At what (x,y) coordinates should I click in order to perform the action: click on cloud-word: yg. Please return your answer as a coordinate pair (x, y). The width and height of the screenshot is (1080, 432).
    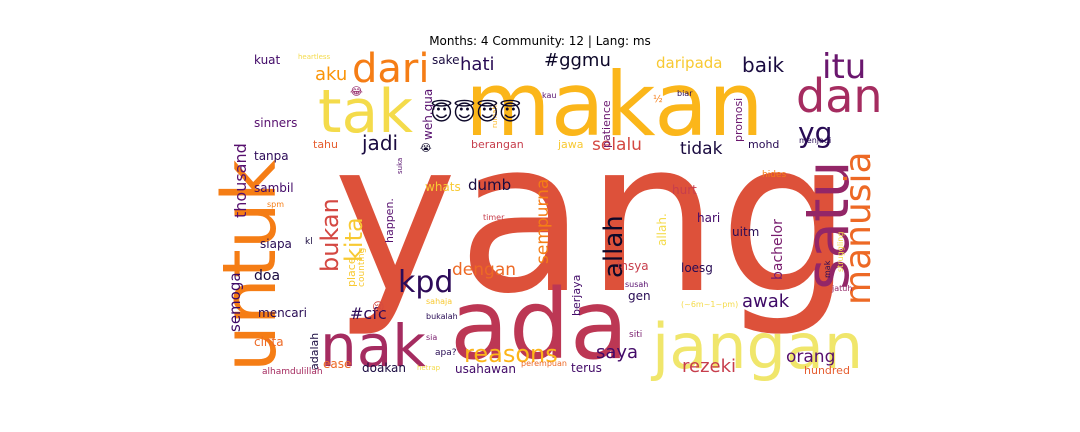
    Looking at the image, I should click on (815, 132).